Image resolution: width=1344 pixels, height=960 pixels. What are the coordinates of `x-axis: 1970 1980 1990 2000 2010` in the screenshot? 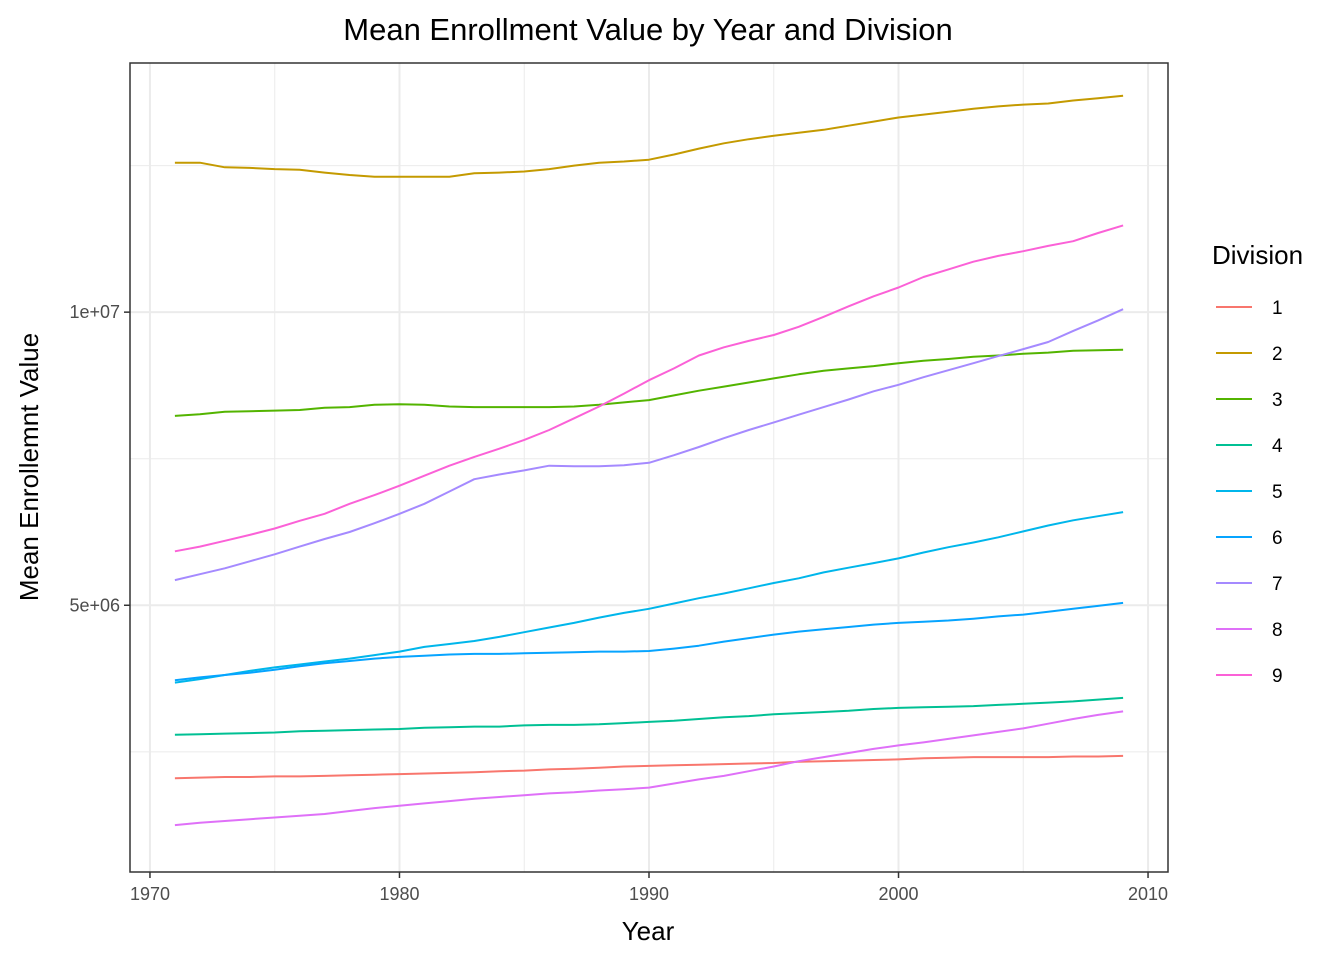 It's located at (649, 888).